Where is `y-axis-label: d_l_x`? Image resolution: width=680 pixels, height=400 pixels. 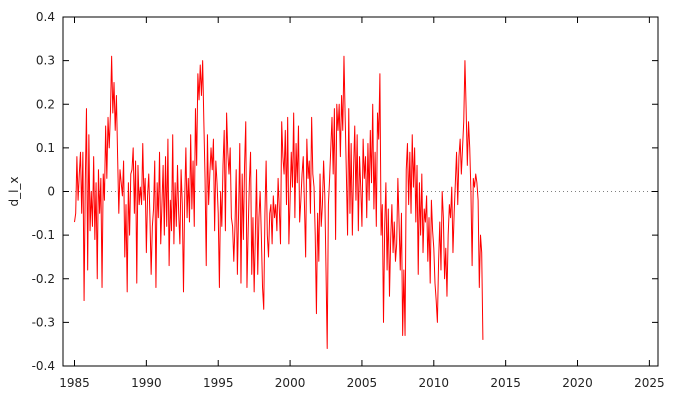 y-axis-label: d_l_x is located at coordinates (14, 191).